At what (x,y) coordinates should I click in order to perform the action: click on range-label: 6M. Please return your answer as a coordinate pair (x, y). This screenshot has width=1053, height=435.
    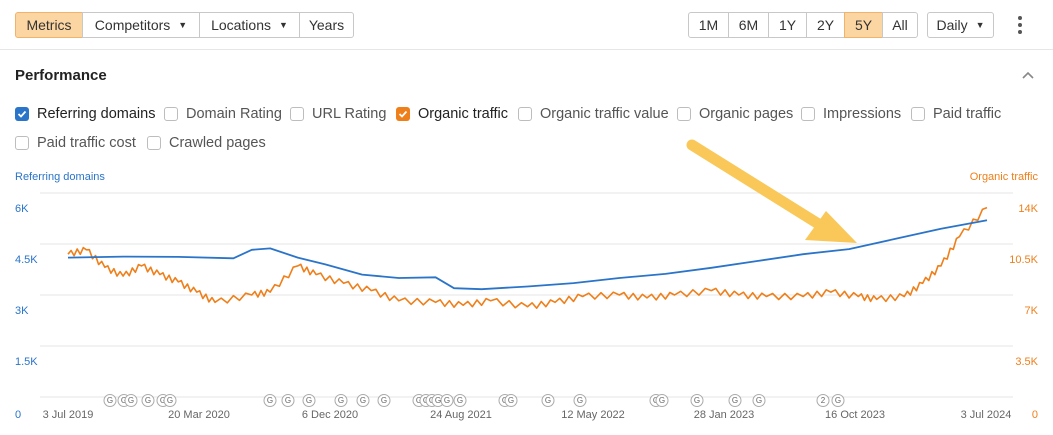
    Looking at the image, I should click on (748, 25).